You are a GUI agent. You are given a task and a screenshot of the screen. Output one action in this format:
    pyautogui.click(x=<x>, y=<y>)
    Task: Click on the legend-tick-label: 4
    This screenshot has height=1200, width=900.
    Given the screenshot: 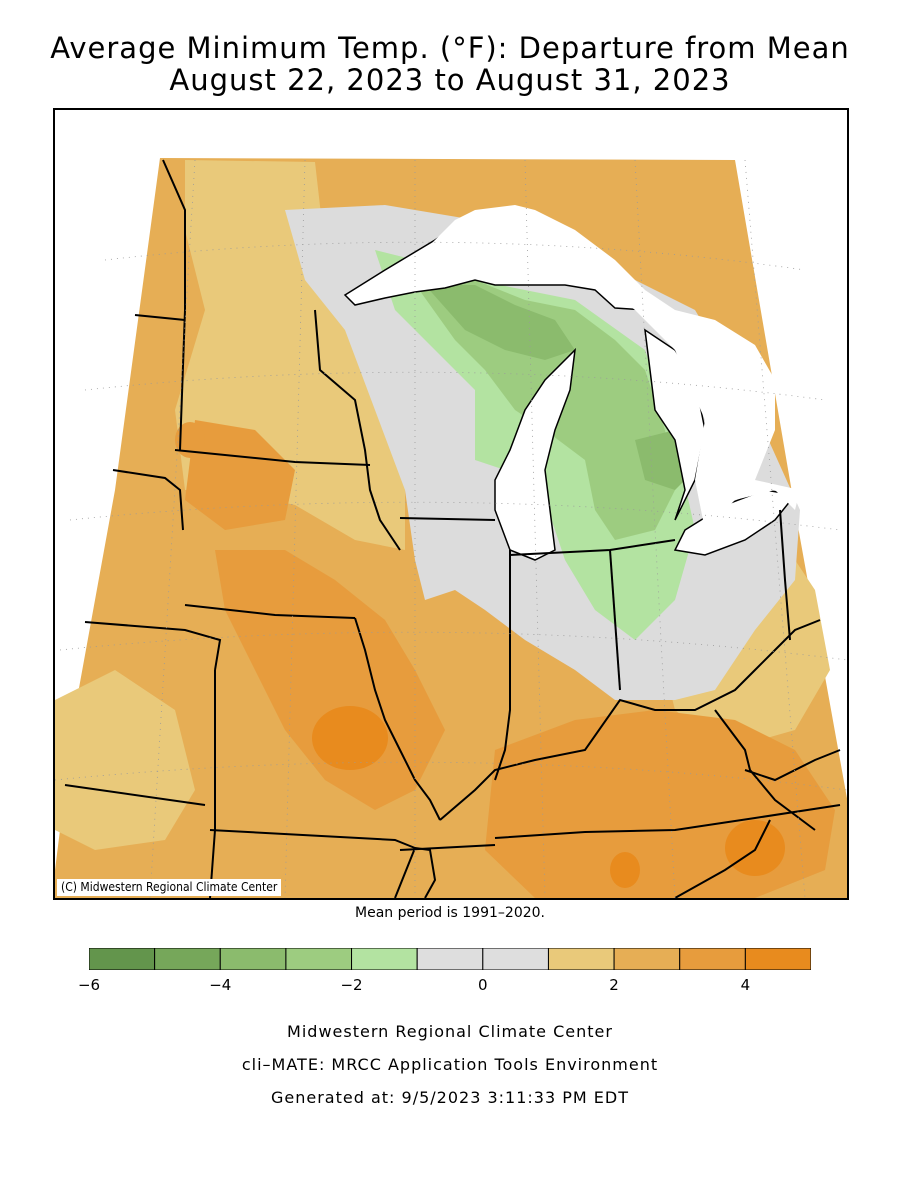 What is the action you would take?
    pyautogui.click(x=745, y=985)
    